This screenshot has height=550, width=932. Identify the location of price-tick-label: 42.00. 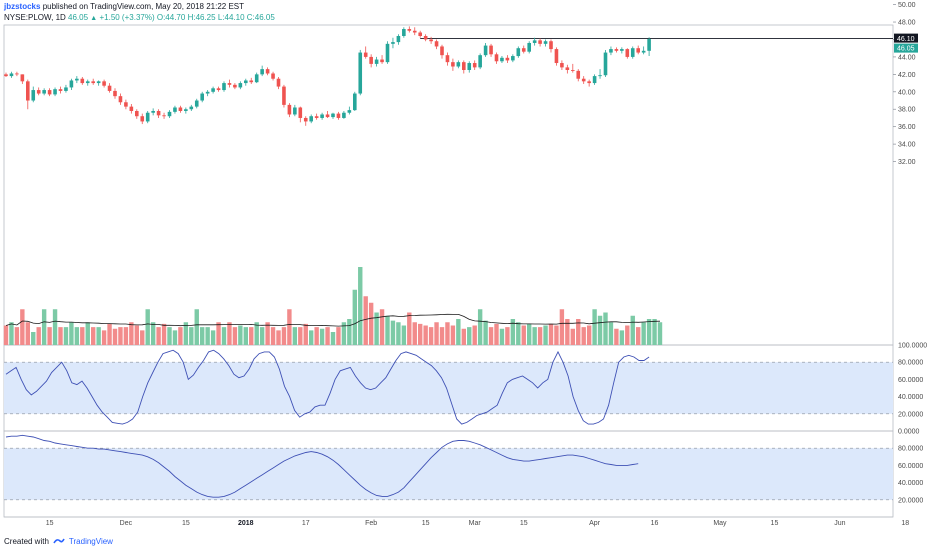
(907, 75).